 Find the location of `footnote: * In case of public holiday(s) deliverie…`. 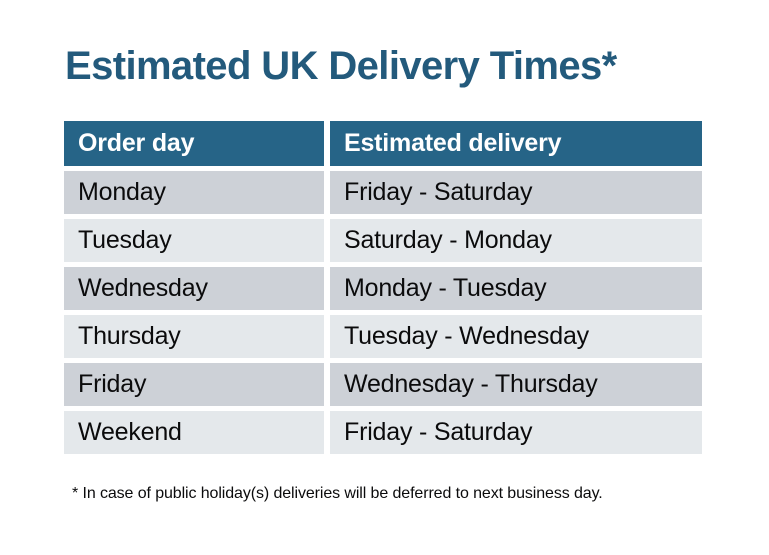

footnote: * In case of public holiday(s) deliverie… is located at coordinates (337, 493).